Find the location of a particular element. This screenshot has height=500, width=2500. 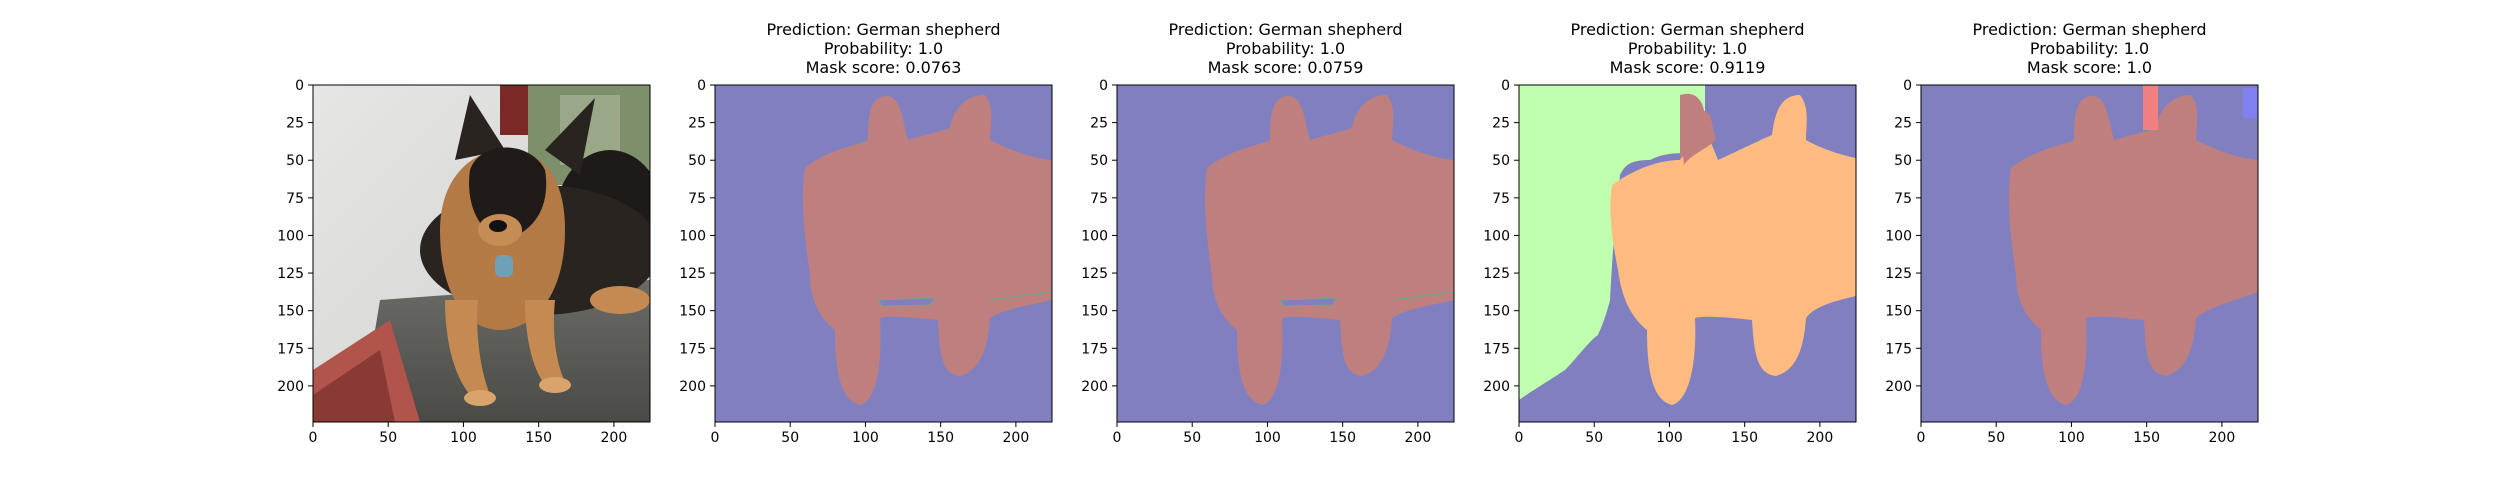

panel-title-line: Mask score: 0.9119 is located at coordinates (1688, 67).